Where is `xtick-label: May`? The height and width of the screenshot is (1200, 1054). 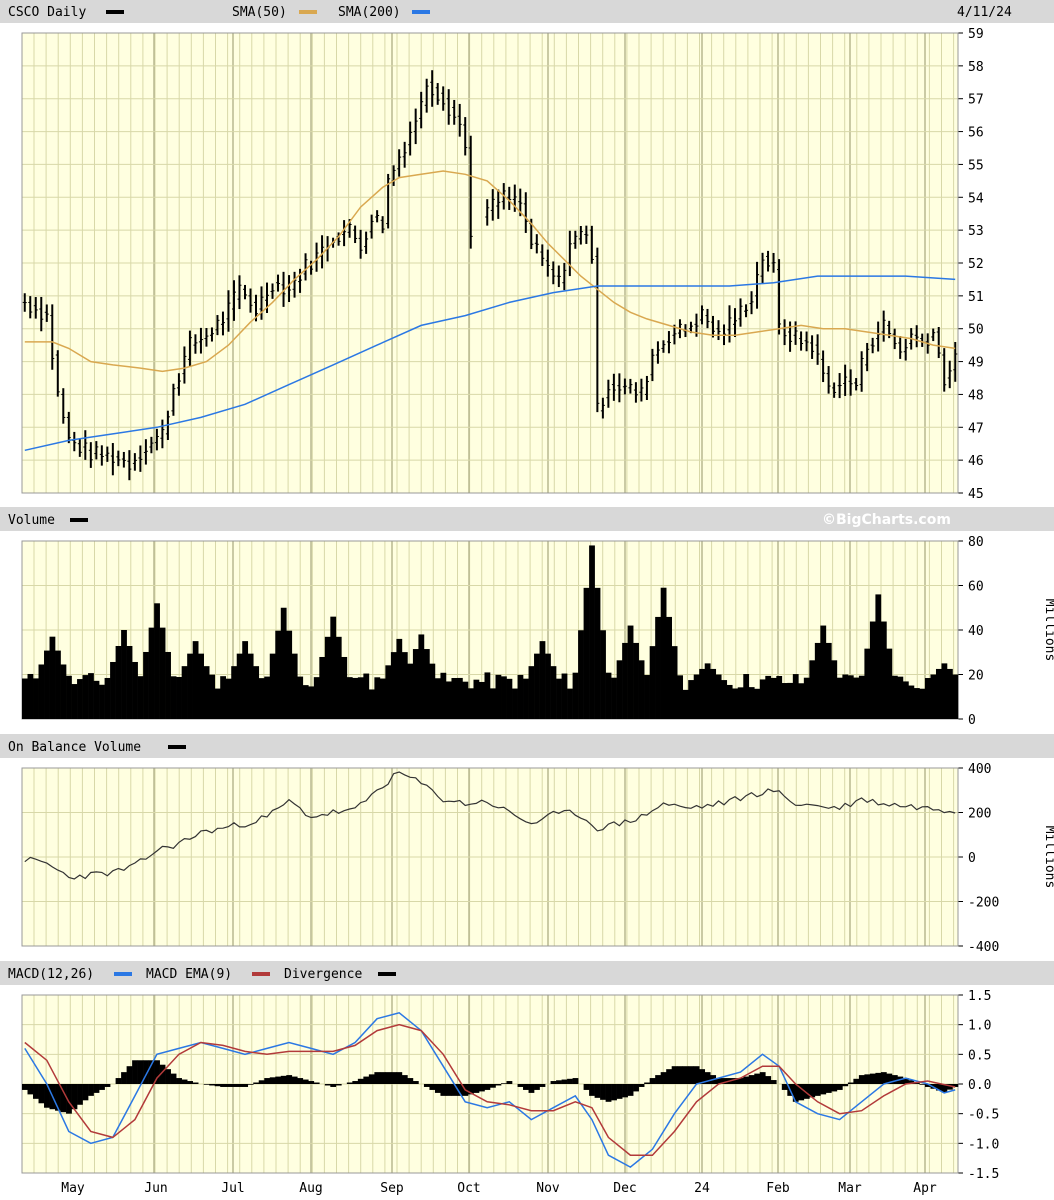 xtick-label: May is located at coordinates (73, 1188).